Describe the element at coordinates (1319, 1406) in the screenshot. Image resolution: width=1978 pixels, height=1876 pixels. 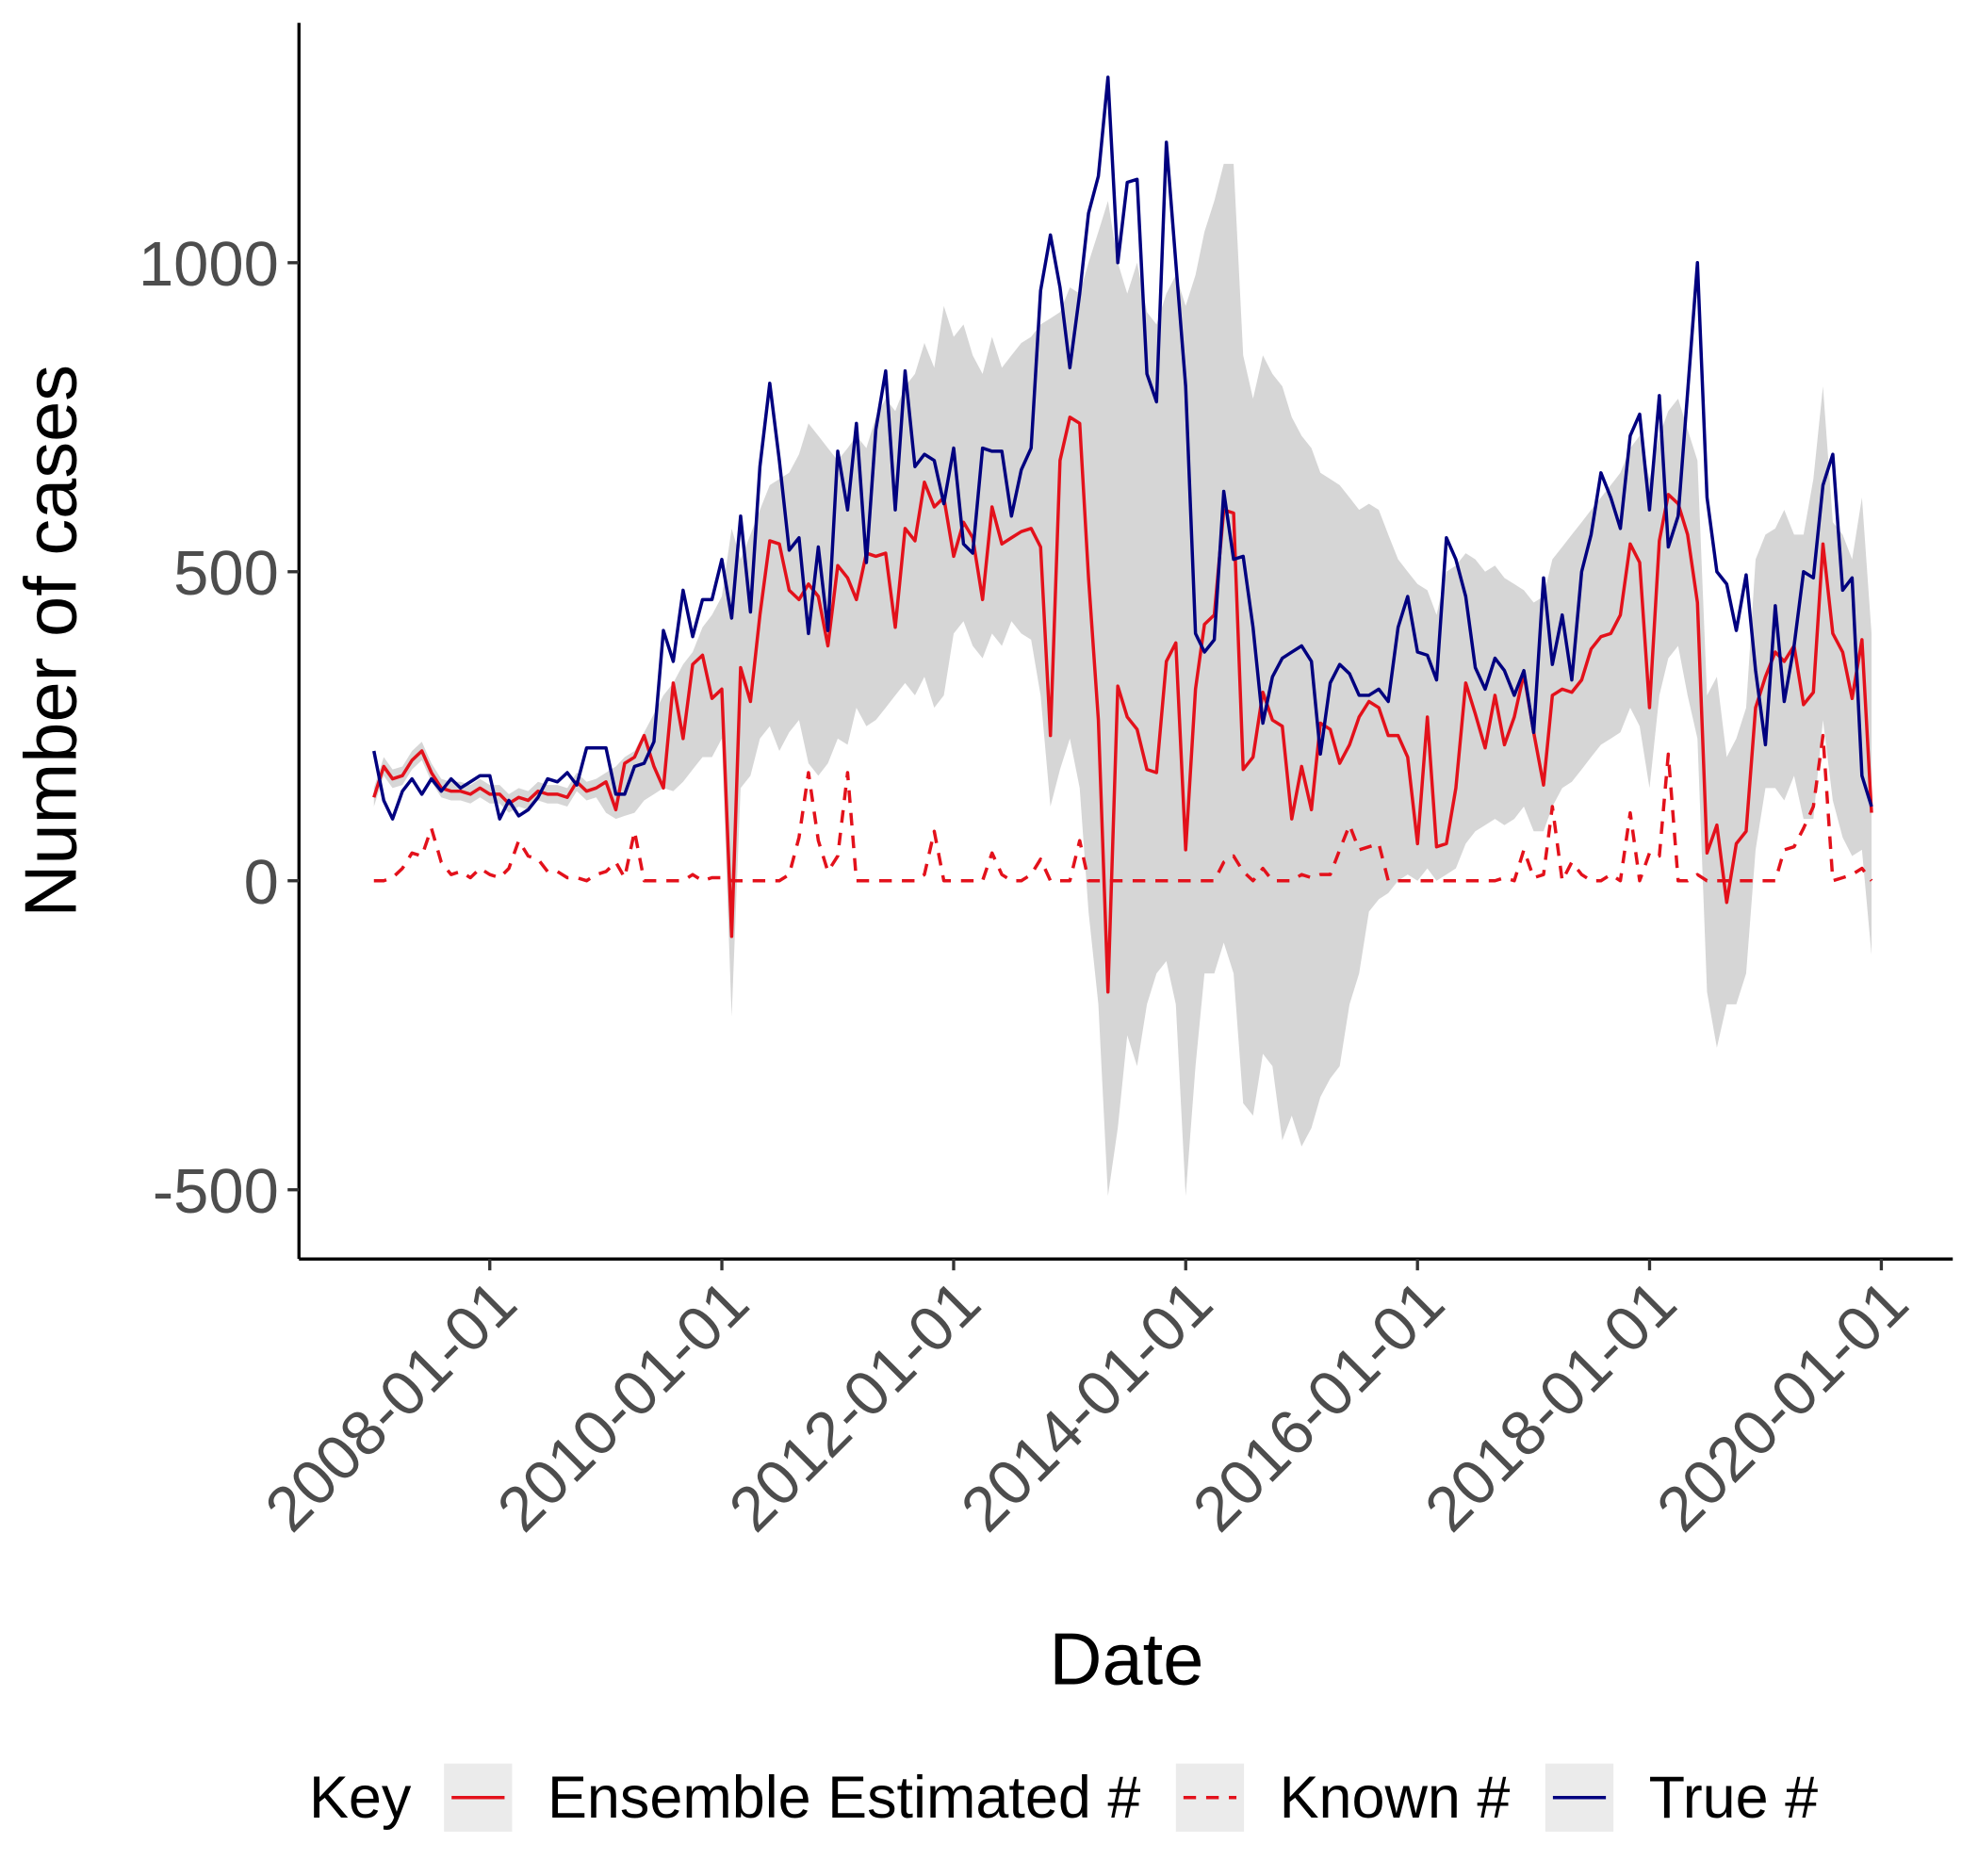
I see `x-tick-label: 2016-01-01` at that location.